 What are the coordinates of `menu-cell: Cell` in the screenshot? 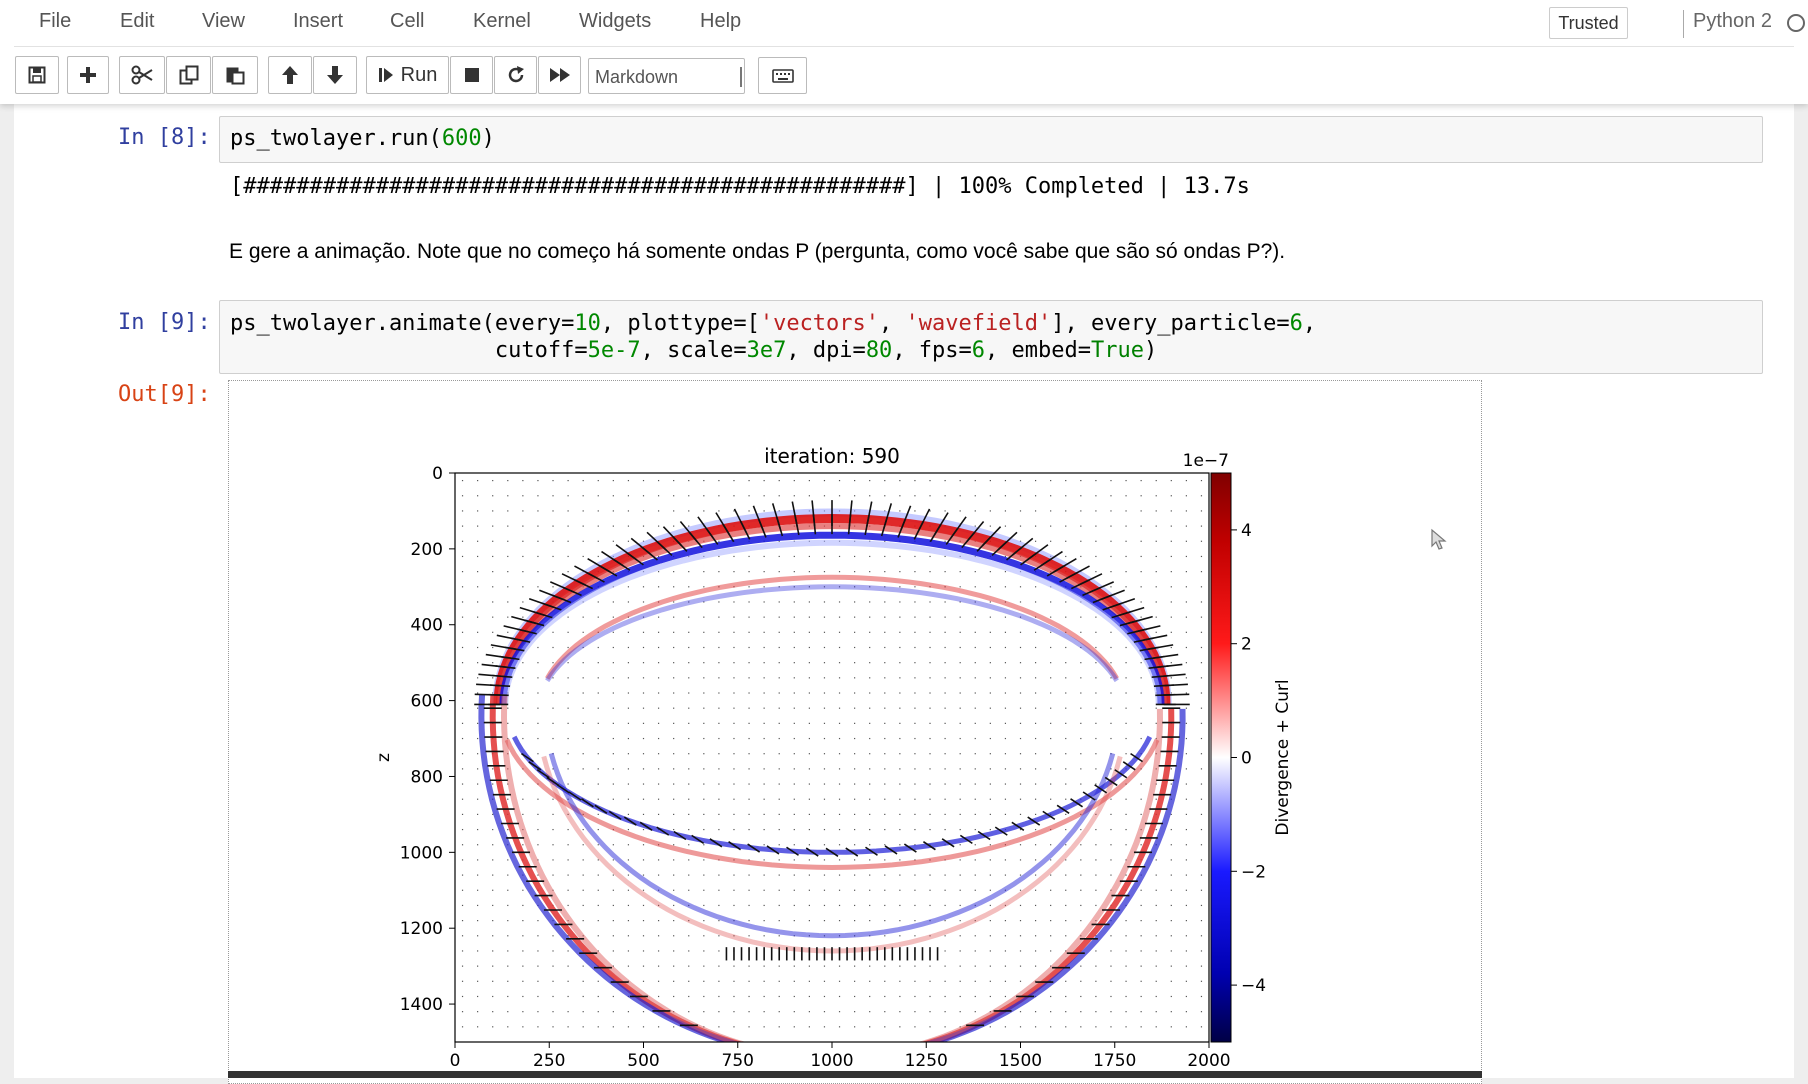 It's located at (407, 21).